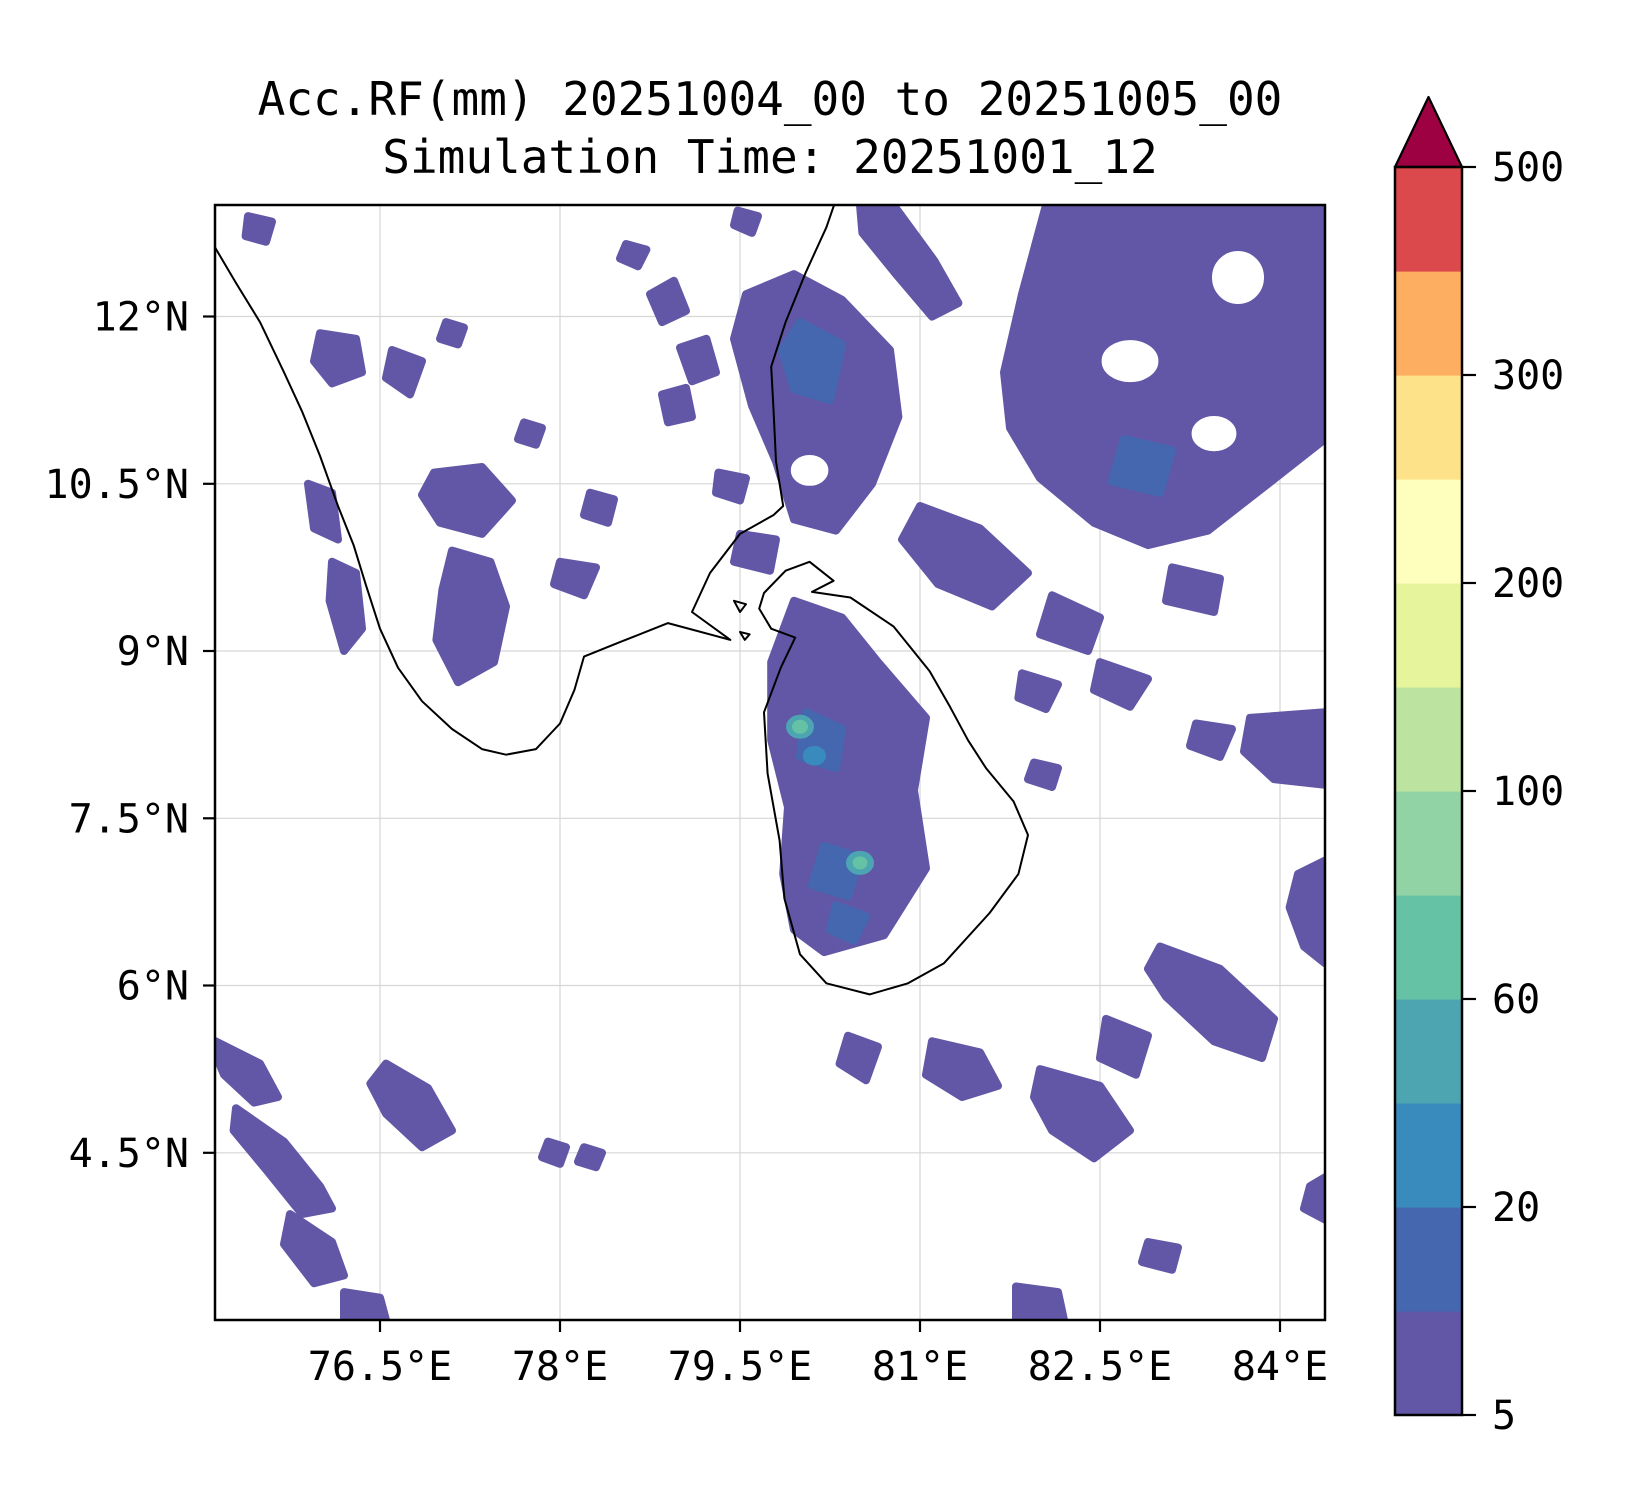  Describe the element at coordinates (1516, 1208) in the screenshot. I see `colorbar-tick-label: 20` at that location.